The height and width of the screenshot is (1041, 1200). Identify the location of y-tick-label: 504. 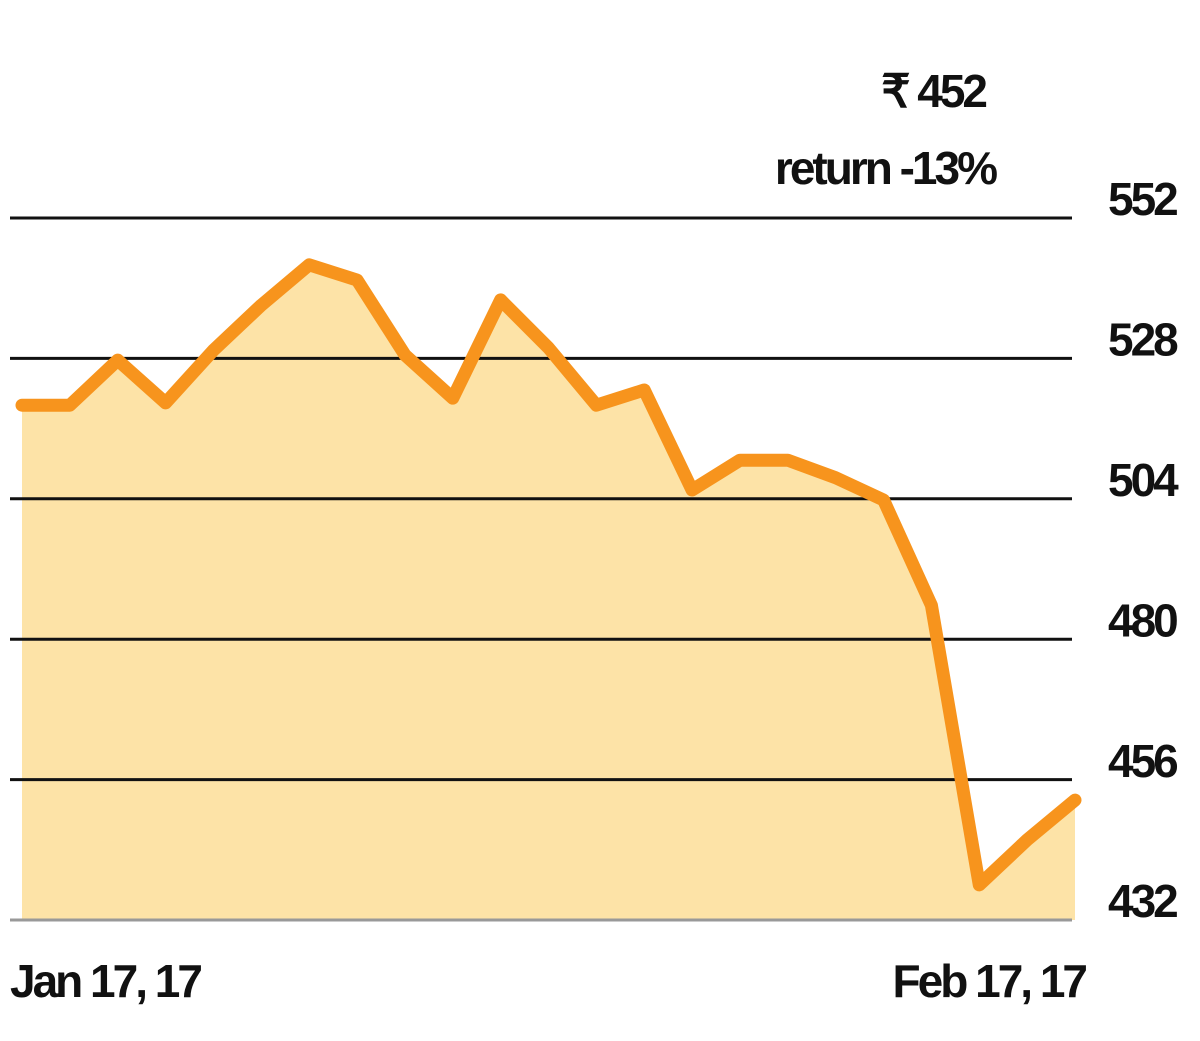
(1143, 480).